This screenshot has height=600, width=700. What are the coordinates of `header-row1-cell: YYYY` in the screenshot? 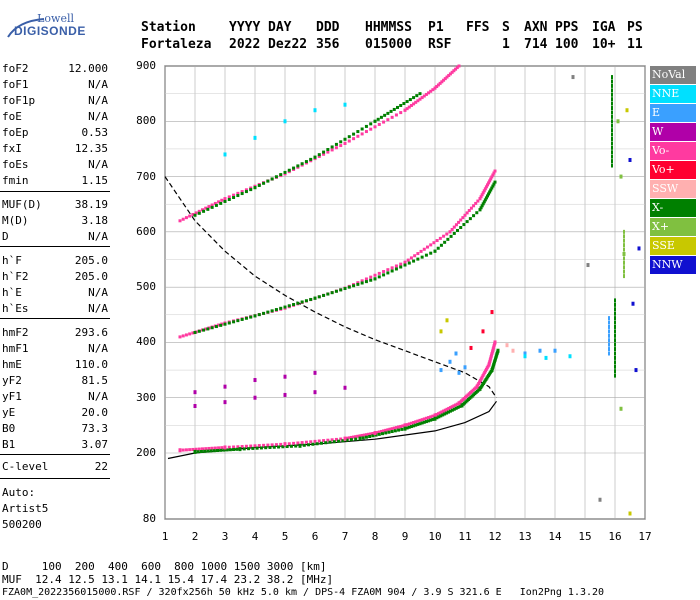 It's located at (245, 27).